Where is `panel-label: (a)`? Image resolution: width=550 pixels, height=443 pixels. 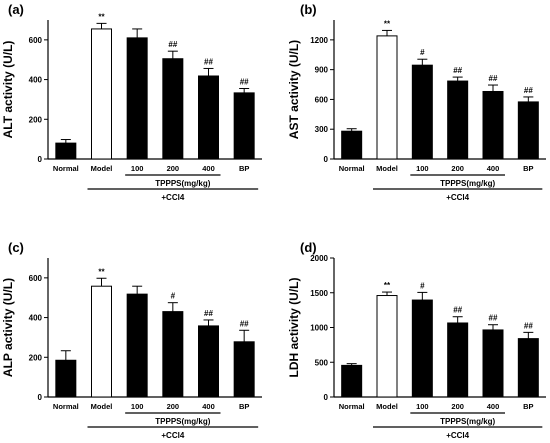 panel-label: (a) is located at coordinates (16, 9).